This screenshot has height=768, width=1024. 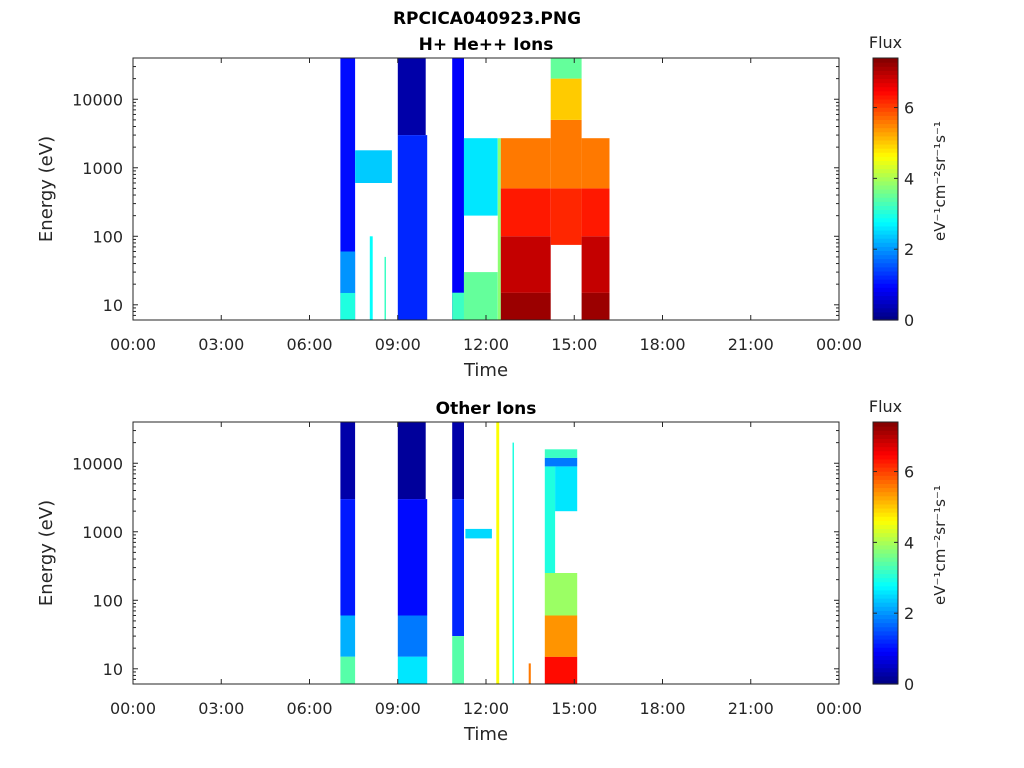 What do you see at coordinates (574, 344) in the screenshot?
I see `x-tick-label: 15:00` at bounding box center [574, 344].